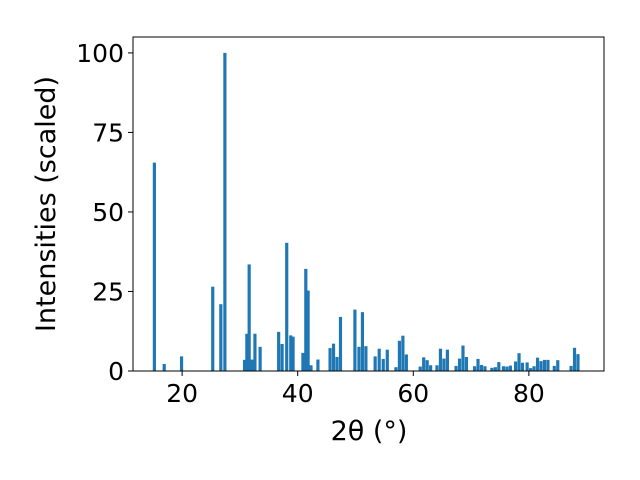 The height and width of the screenshot is (480, 640). What do you see at coordinates (182, 393) in the screenshot?
I see `x-tick-label: 20` at bounding box center [182, 393].